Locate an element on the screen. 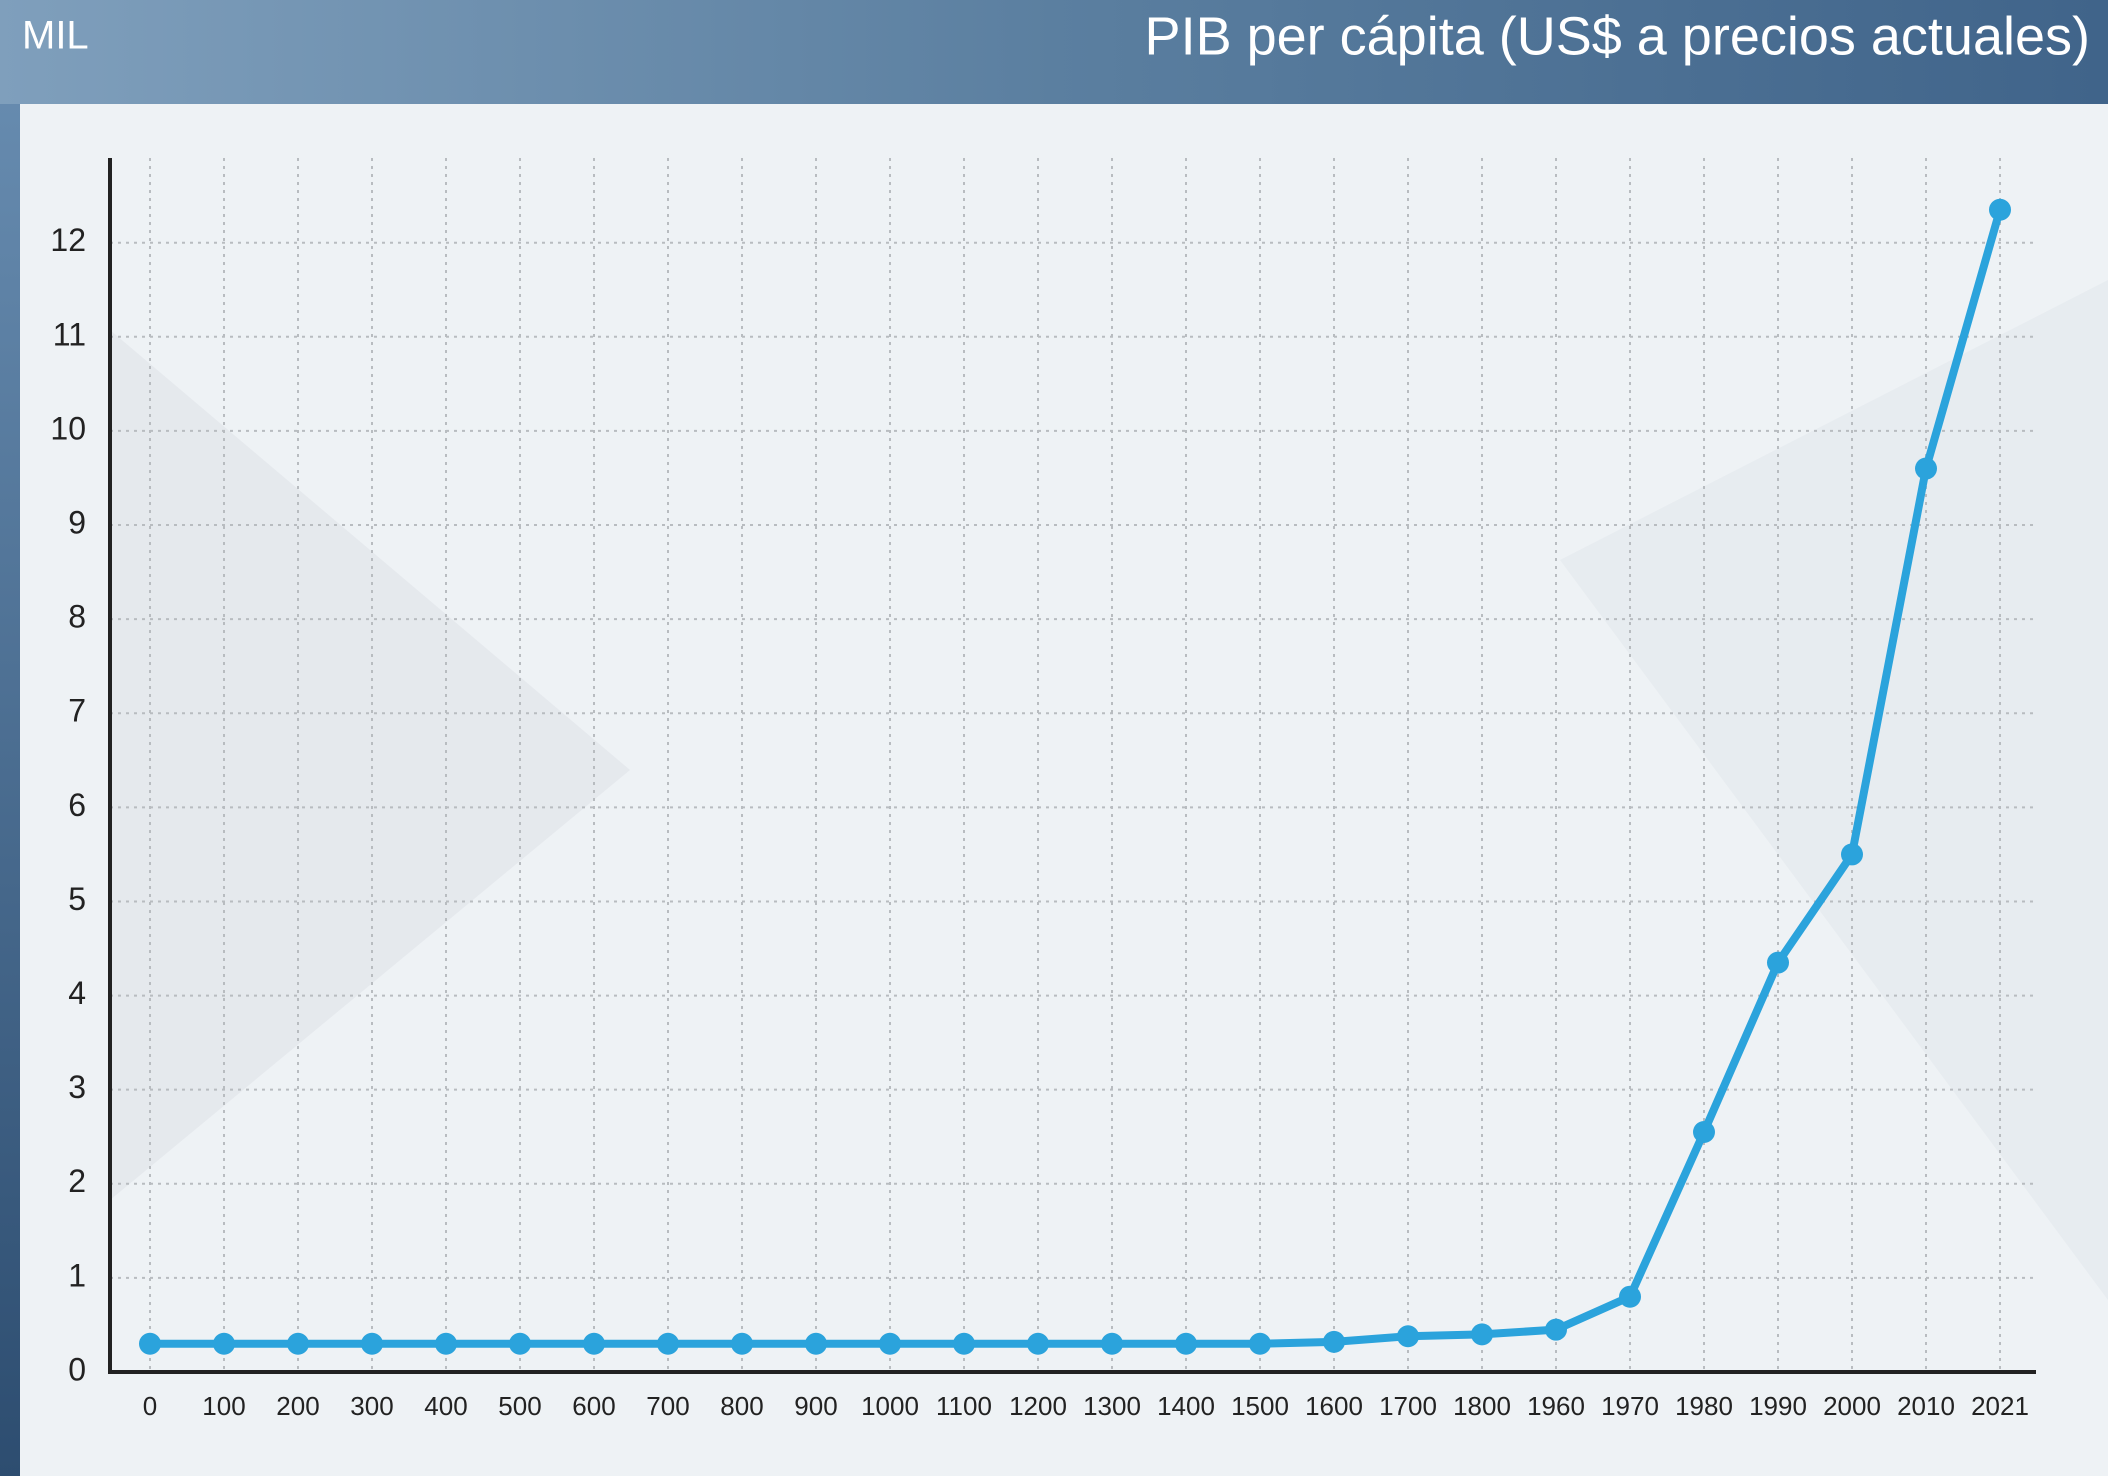 This screenshot has height=1481, width=2108. x-tick-label: 300 is located at coordinates (371, 1406).